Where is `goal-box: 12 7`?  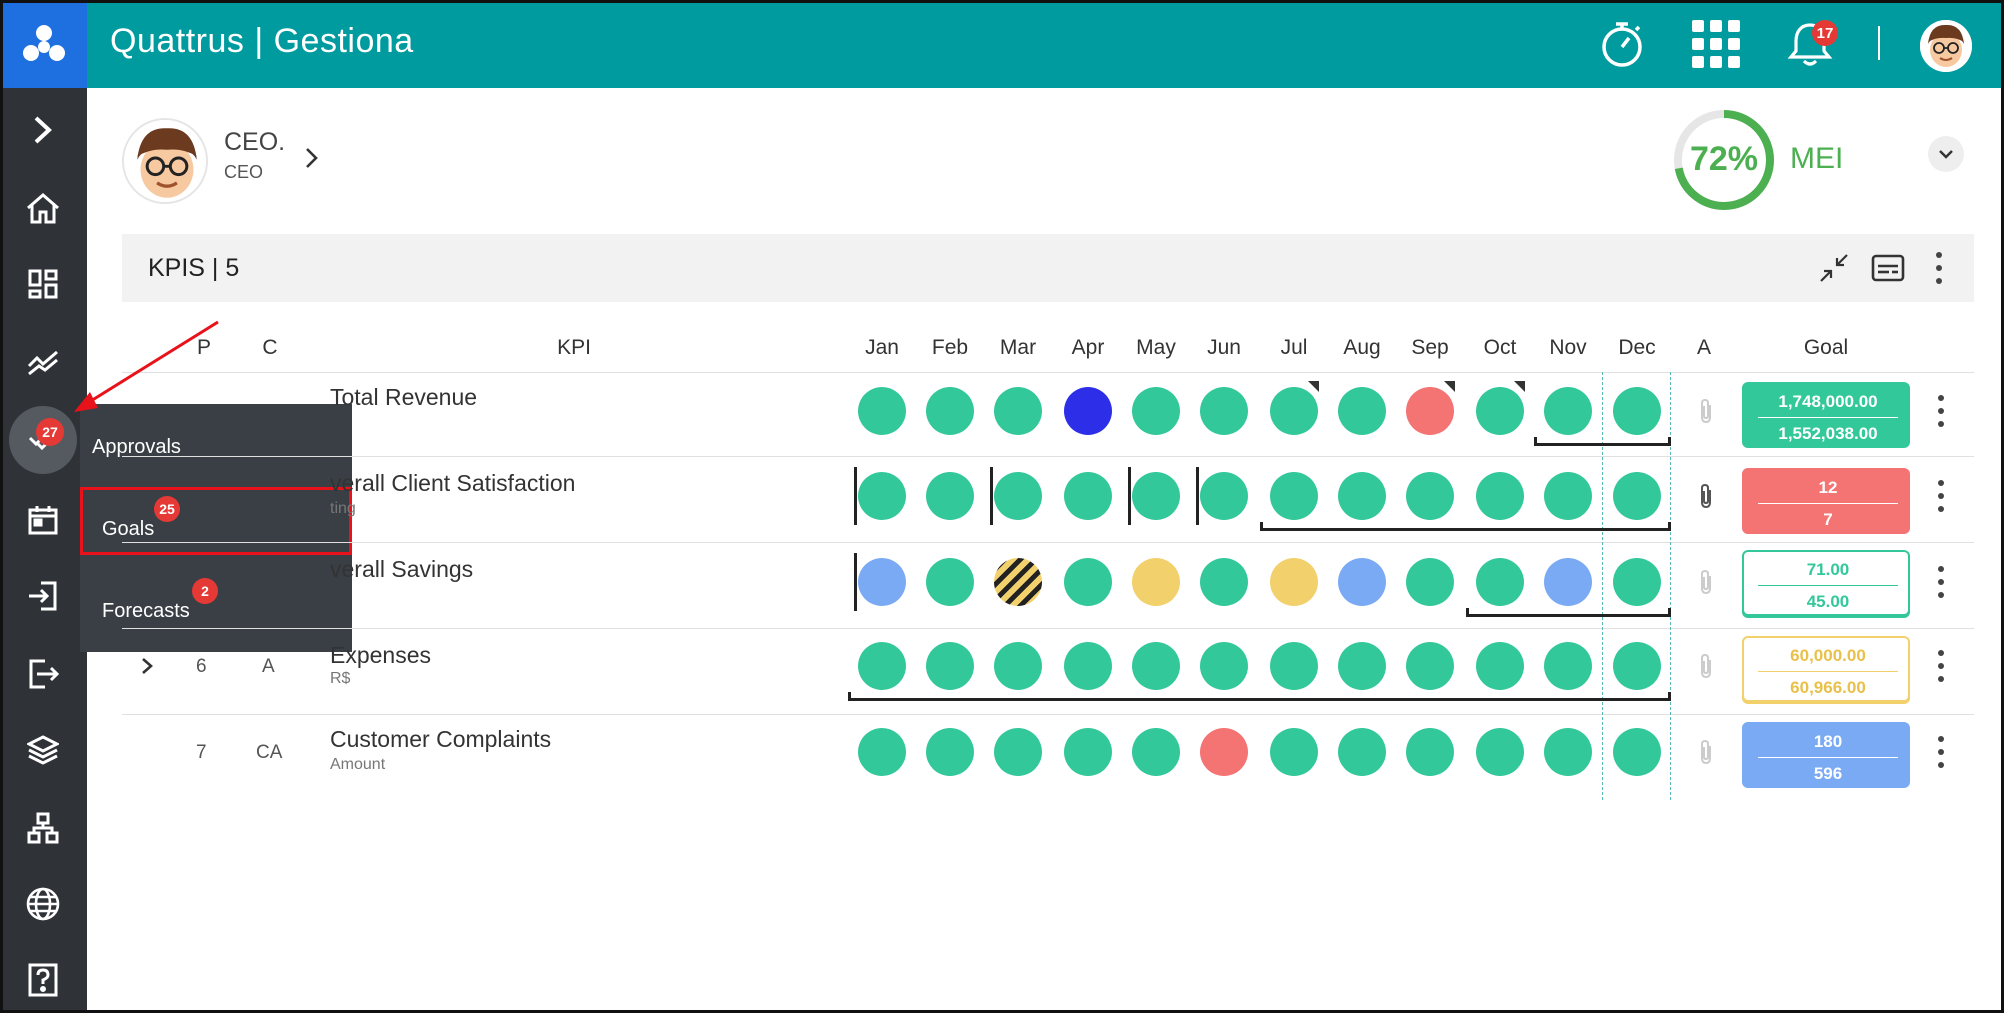 goal-box: 12 7 is located at coordinates (1826, 501).